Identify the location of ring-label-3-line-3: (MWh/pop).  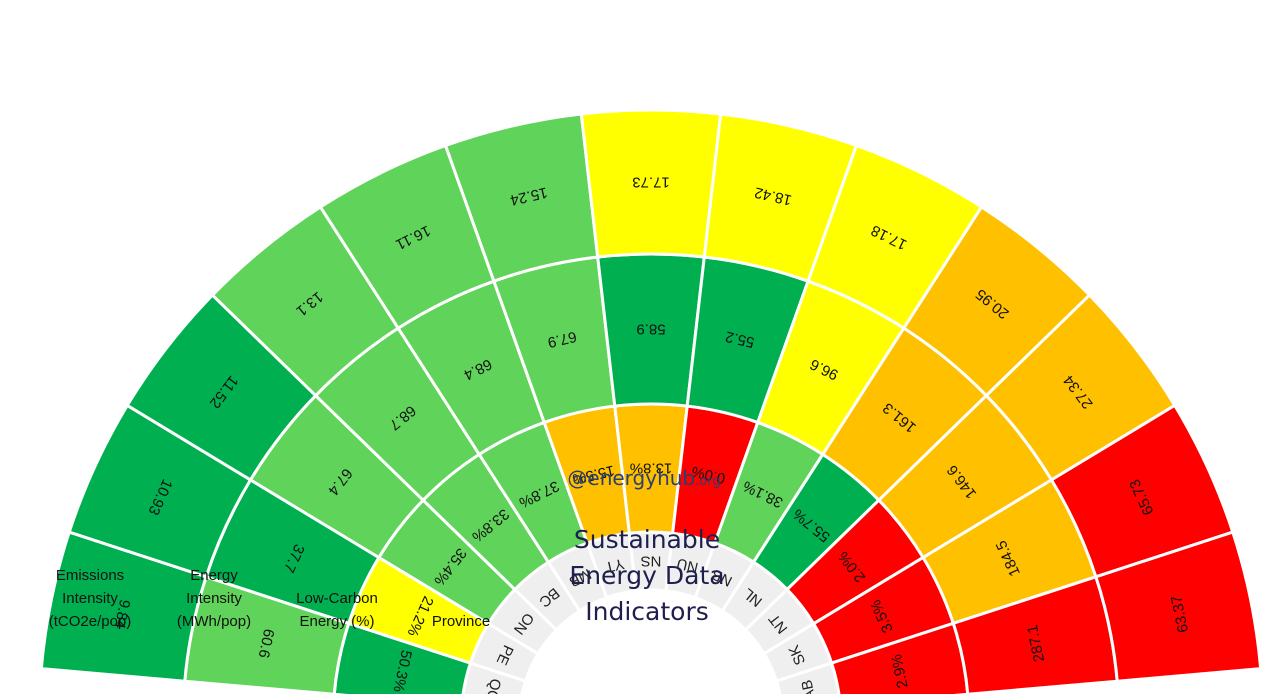
(214, 621).